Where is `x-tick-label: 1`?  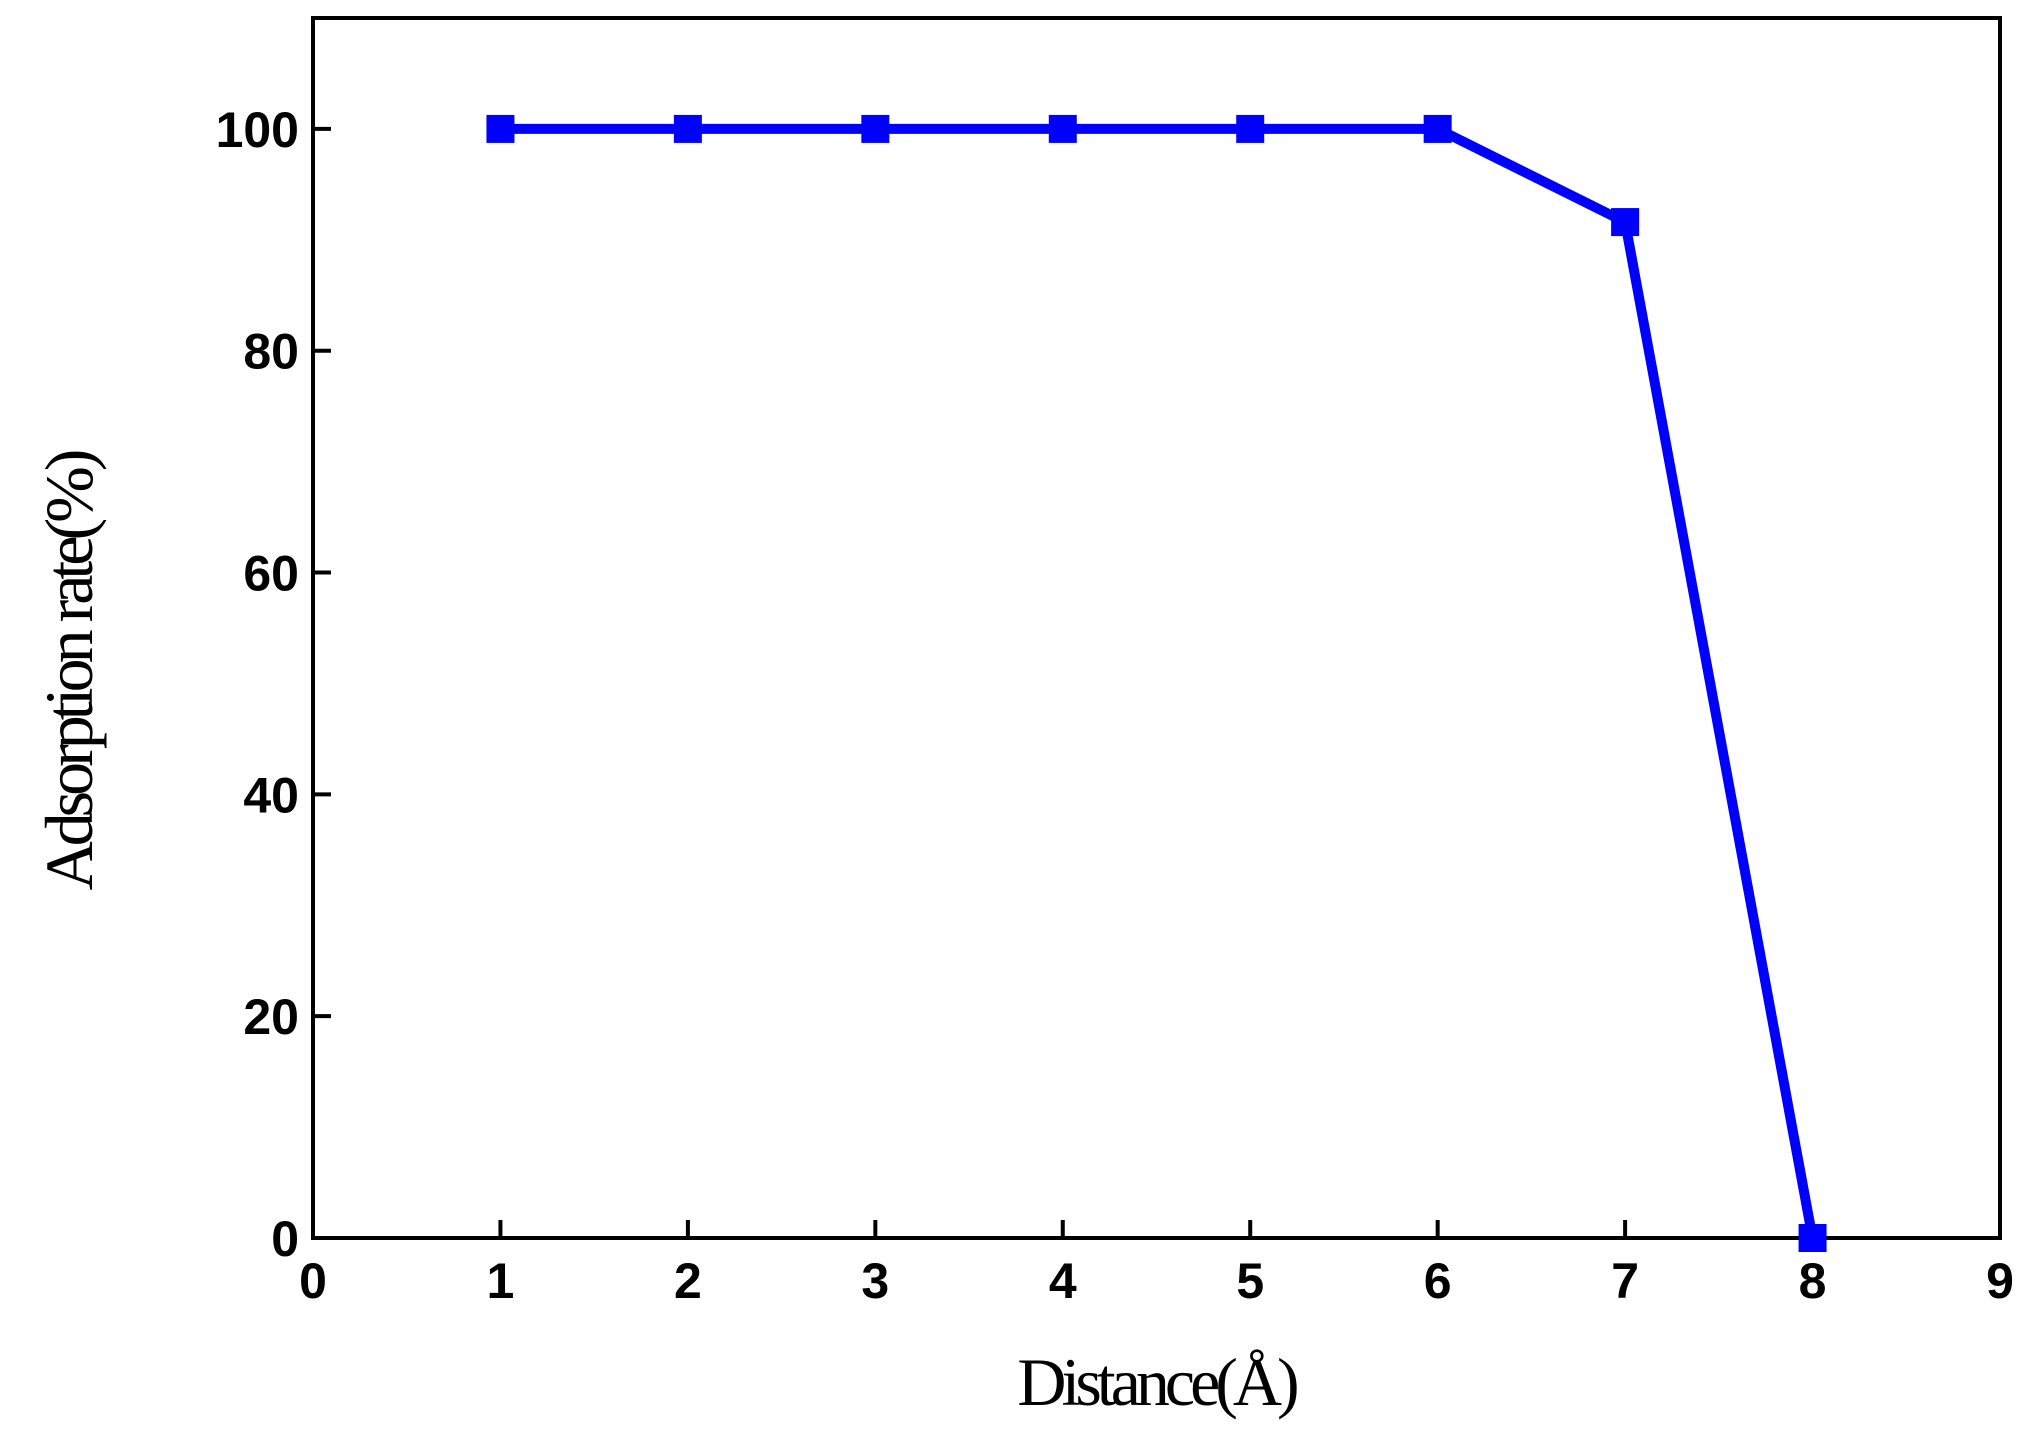
x-tick-label: 1 is located at coordinates (501, 1281).